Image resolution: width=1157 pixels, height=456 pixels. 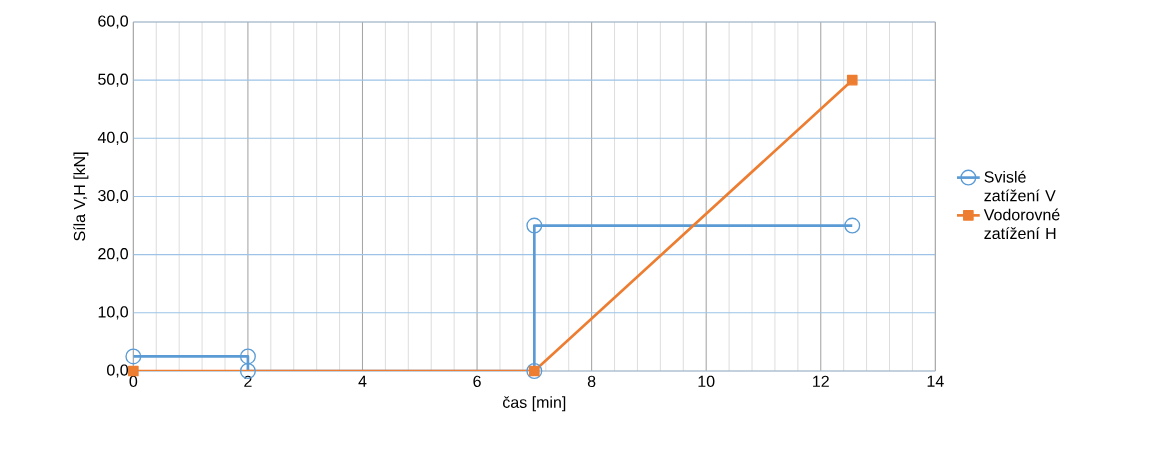 I want to click on x-tick-label: 2, so click(x=248, y=381).